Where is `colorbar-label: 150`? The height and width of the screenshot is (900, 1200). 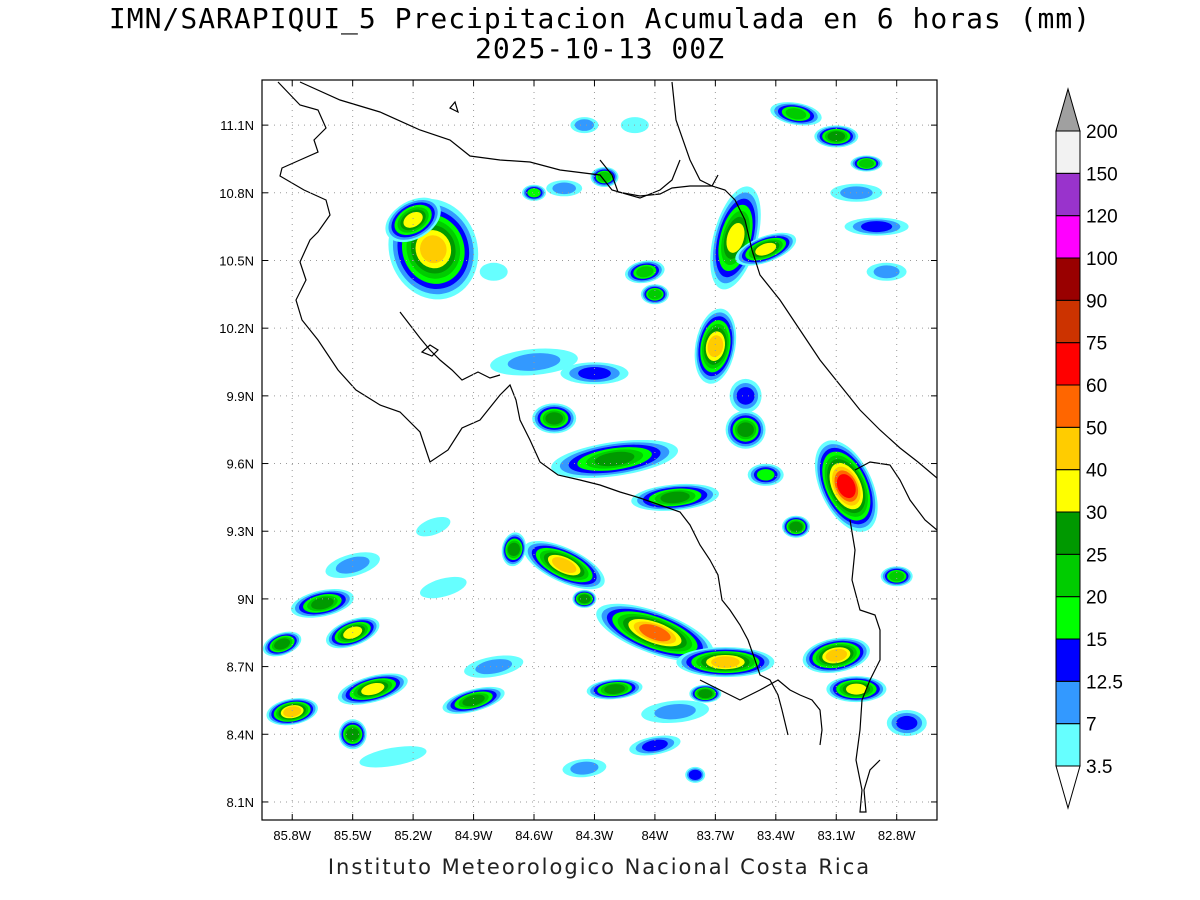
colorbar-label: 150 is located at coordinates (1102, 174).